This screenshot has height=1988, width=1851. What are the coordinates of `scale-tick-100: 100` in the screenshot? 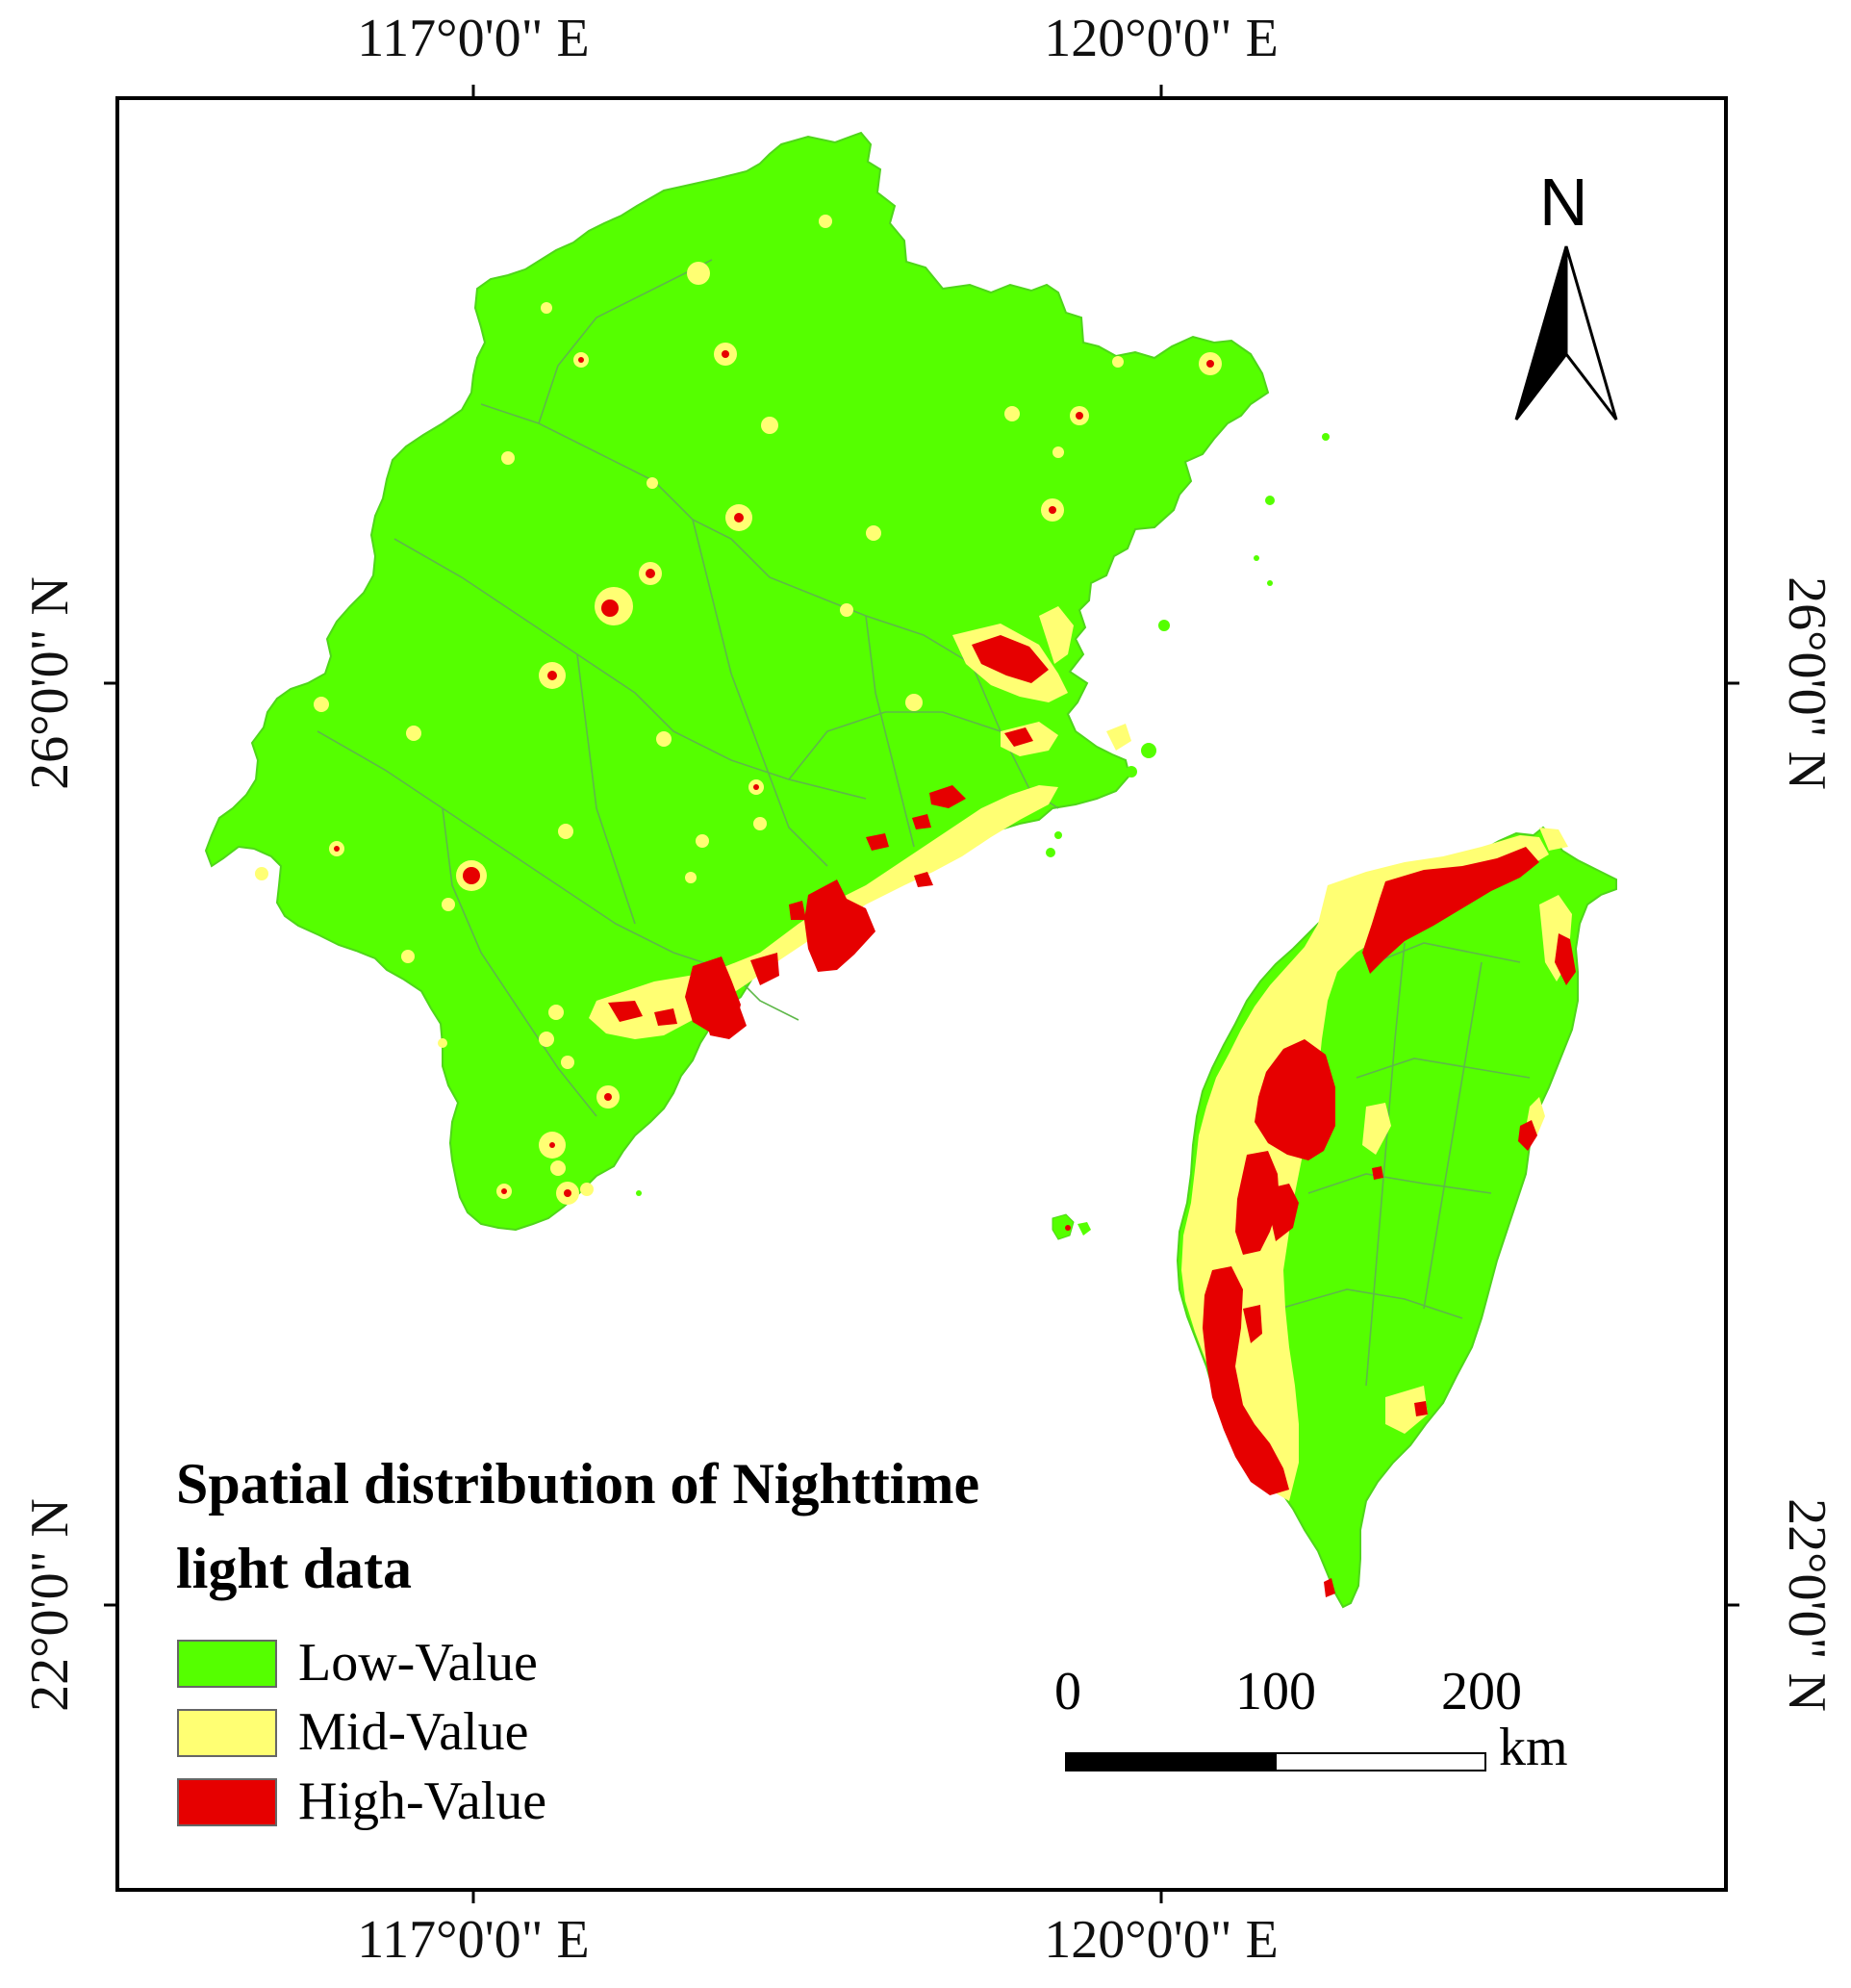 It's located at (1275, 1691).